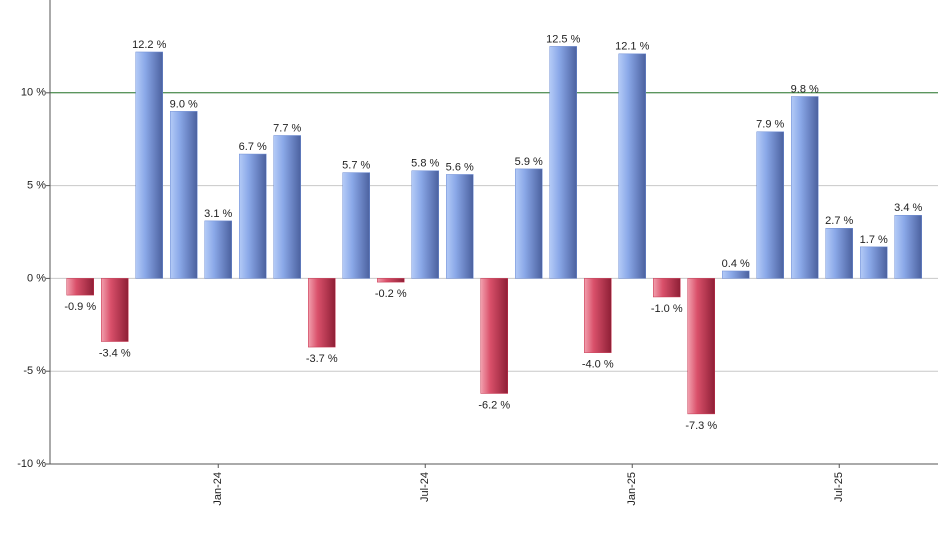  Describe the element at coordinates (632, 47) in the screenshot. I see `data-label: 12.1 %` at that location.